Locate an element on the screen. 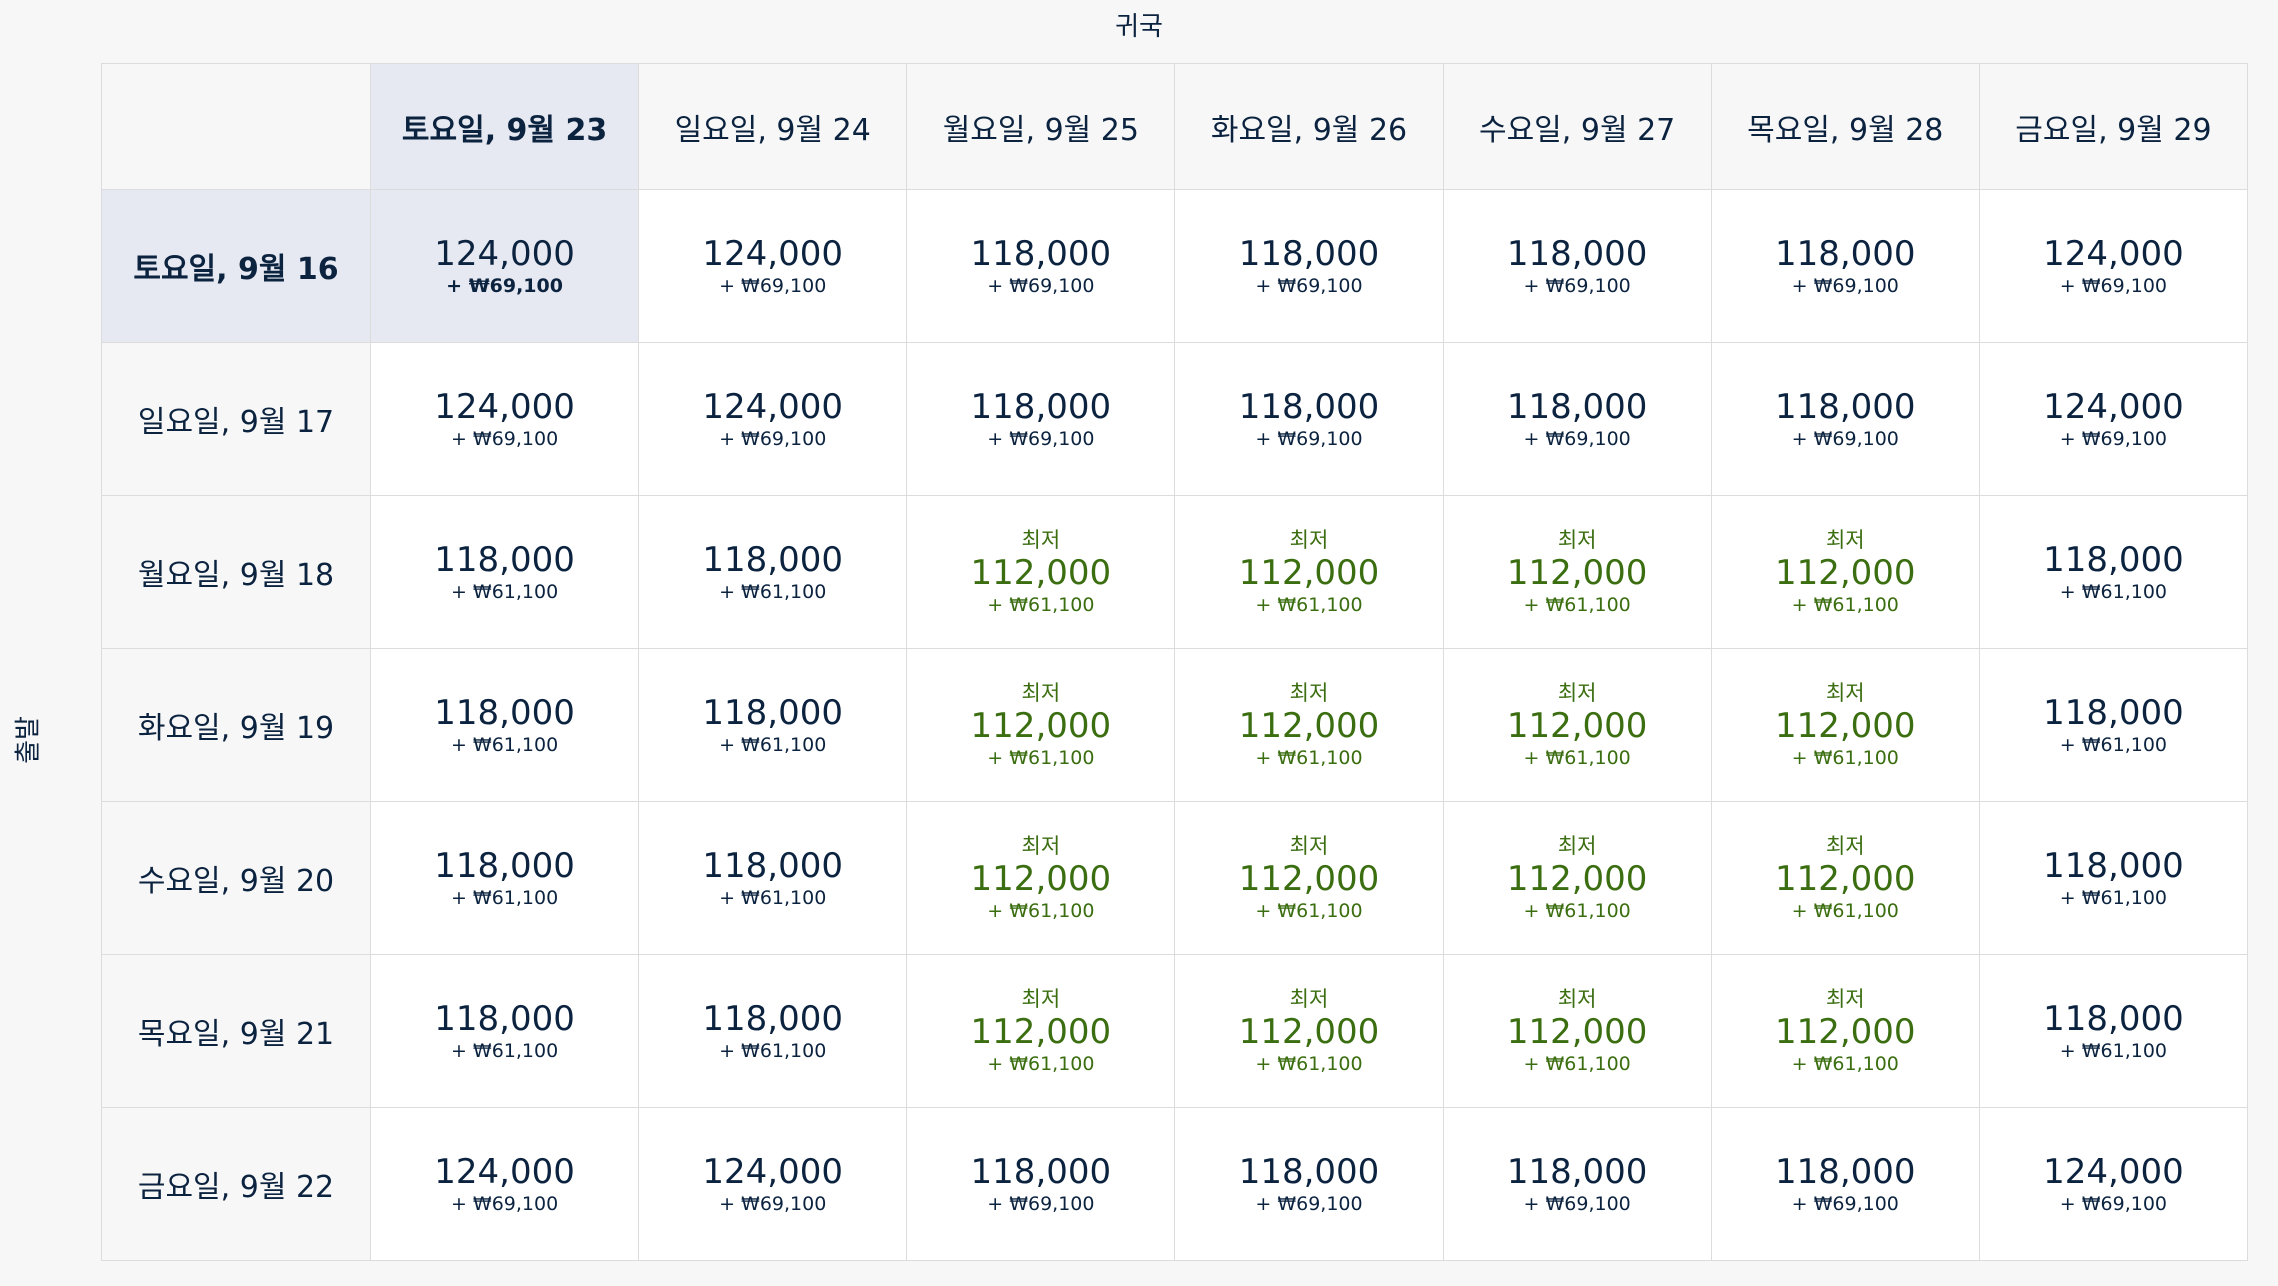  depart-date-header: 수요일, 9월 20 is located at coordinates (236, 878).